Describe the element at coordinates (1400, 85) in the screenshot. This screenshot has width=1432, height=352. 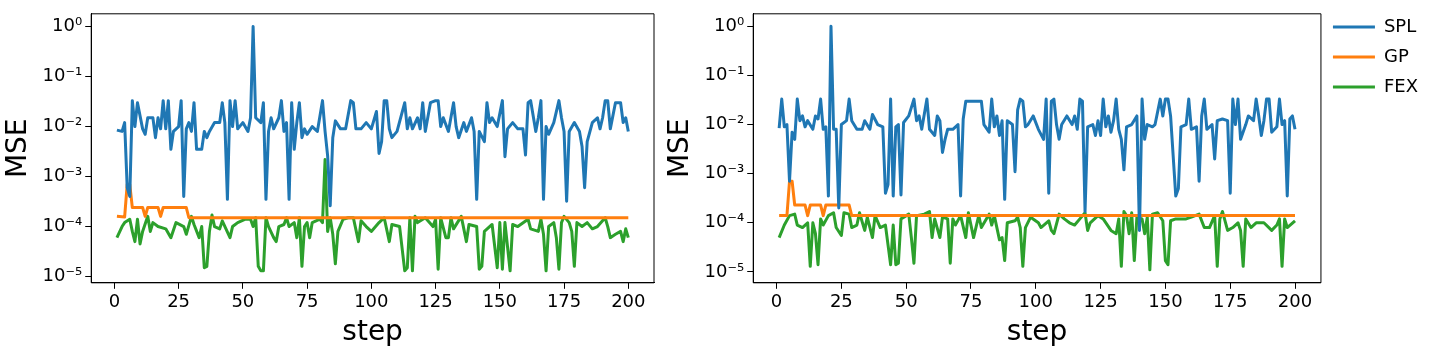
I see `legend-label: FEX` at that location.